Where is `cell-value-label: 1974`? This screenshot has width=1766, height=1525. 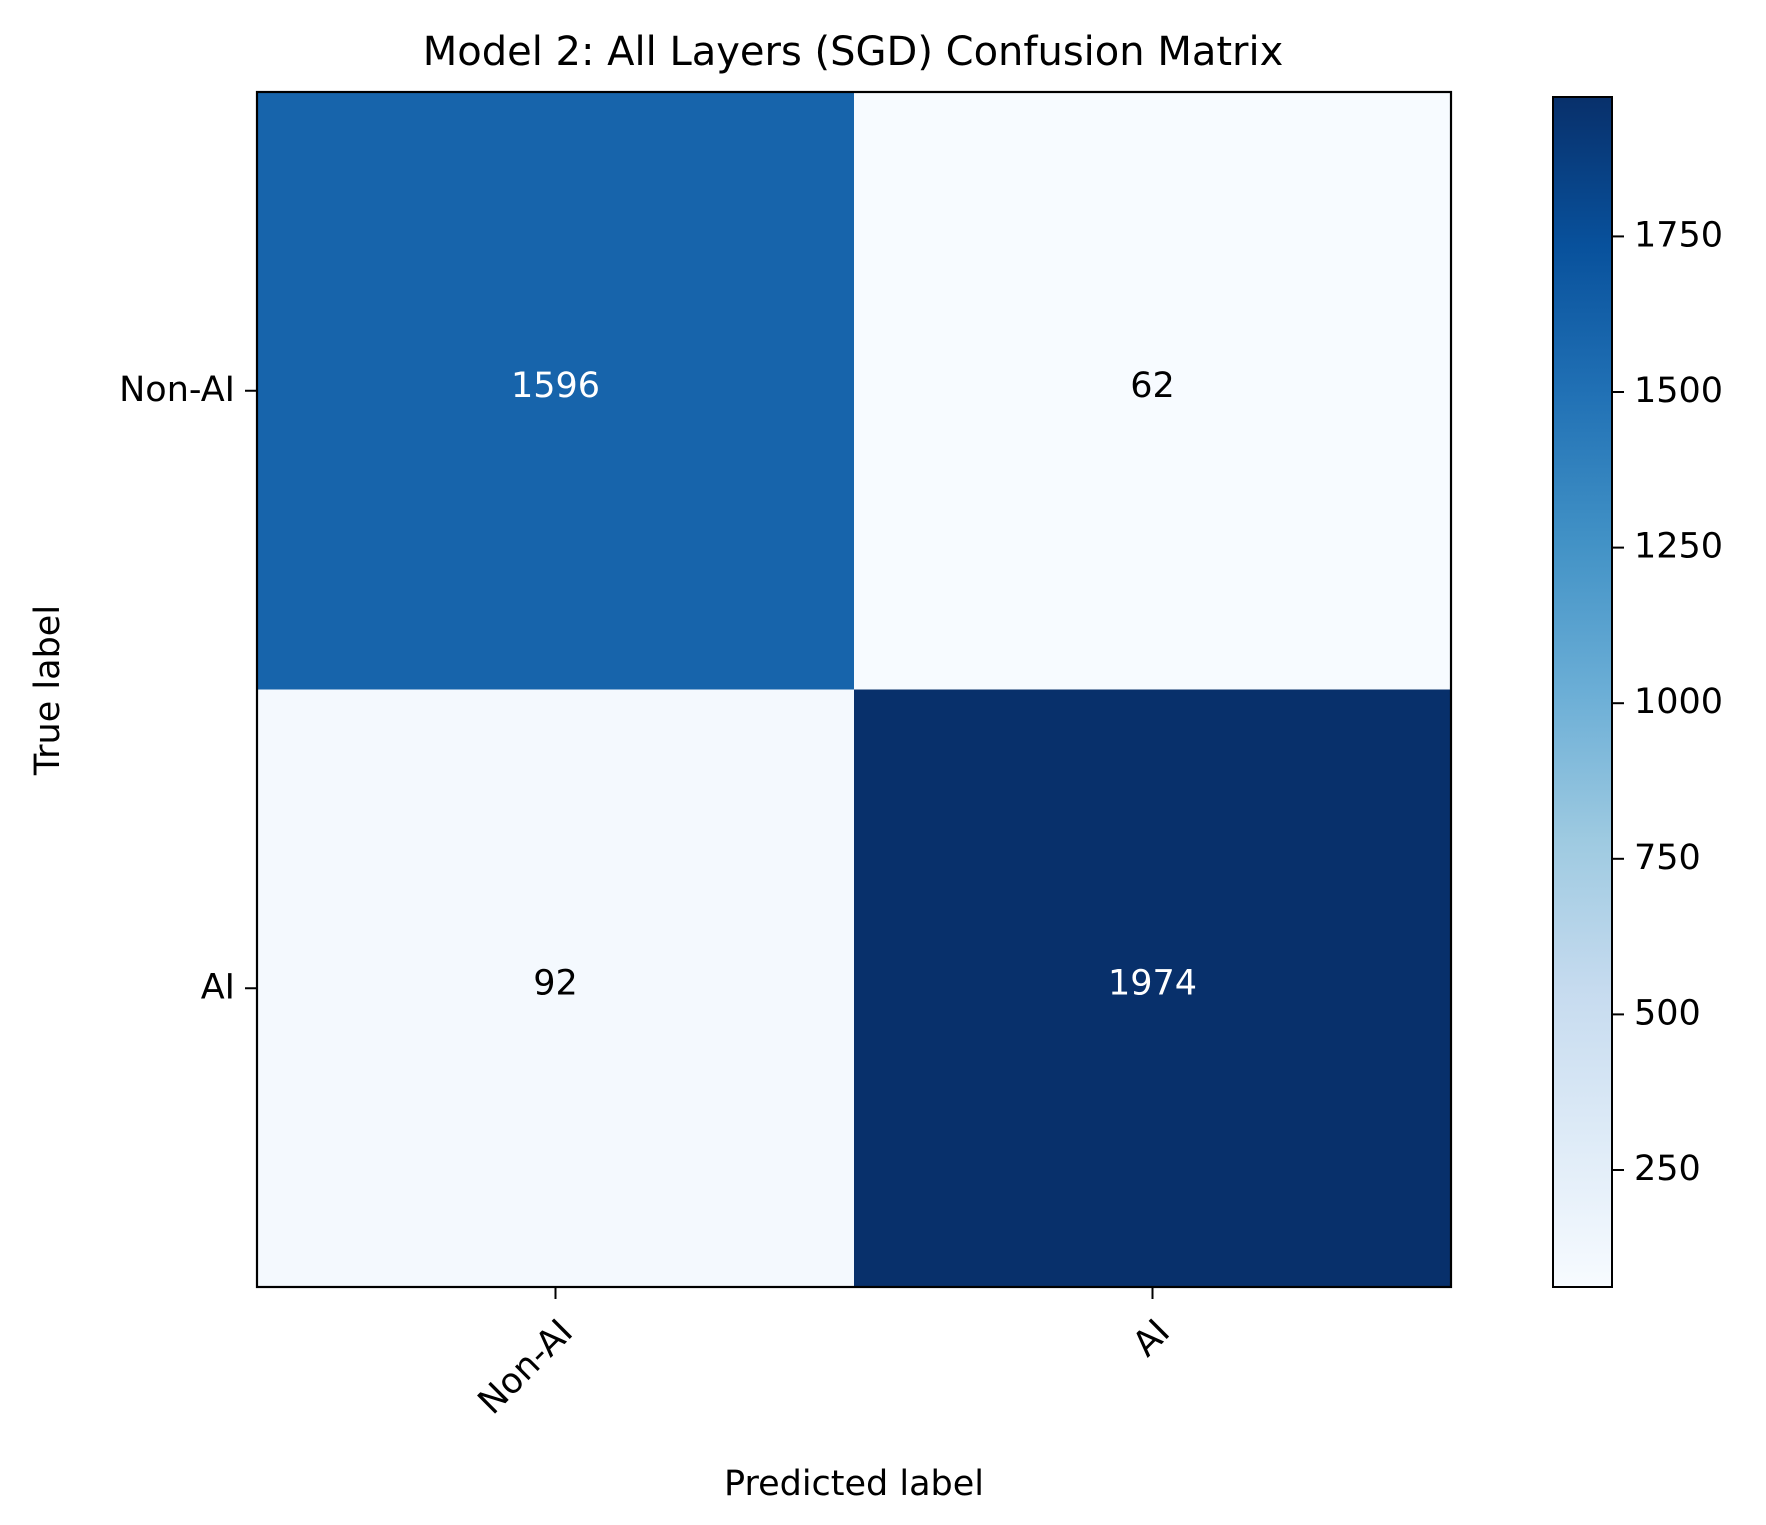 cell-value-label: 1974 is located at coordinates (1152, 983).